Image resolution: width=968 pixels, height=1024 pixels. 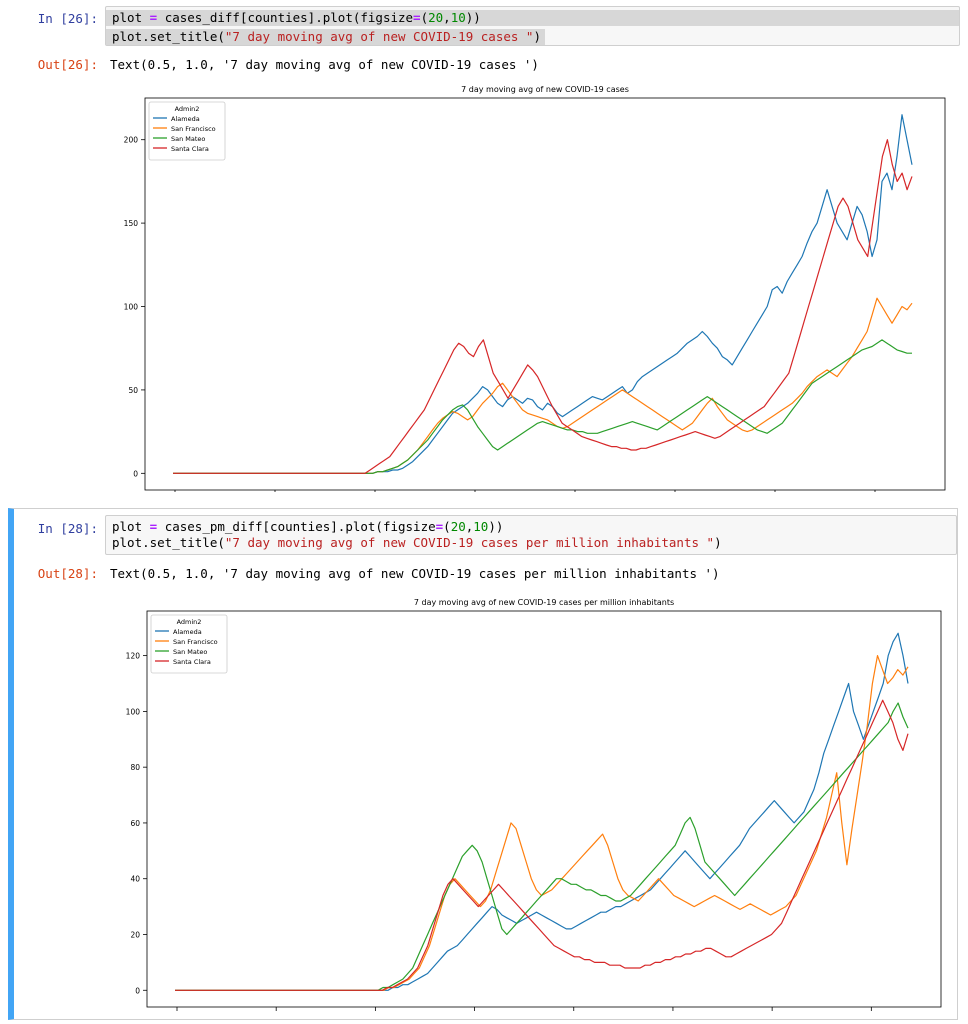 I want to click on y-tick-label: 40, so click(x=135, y=879).